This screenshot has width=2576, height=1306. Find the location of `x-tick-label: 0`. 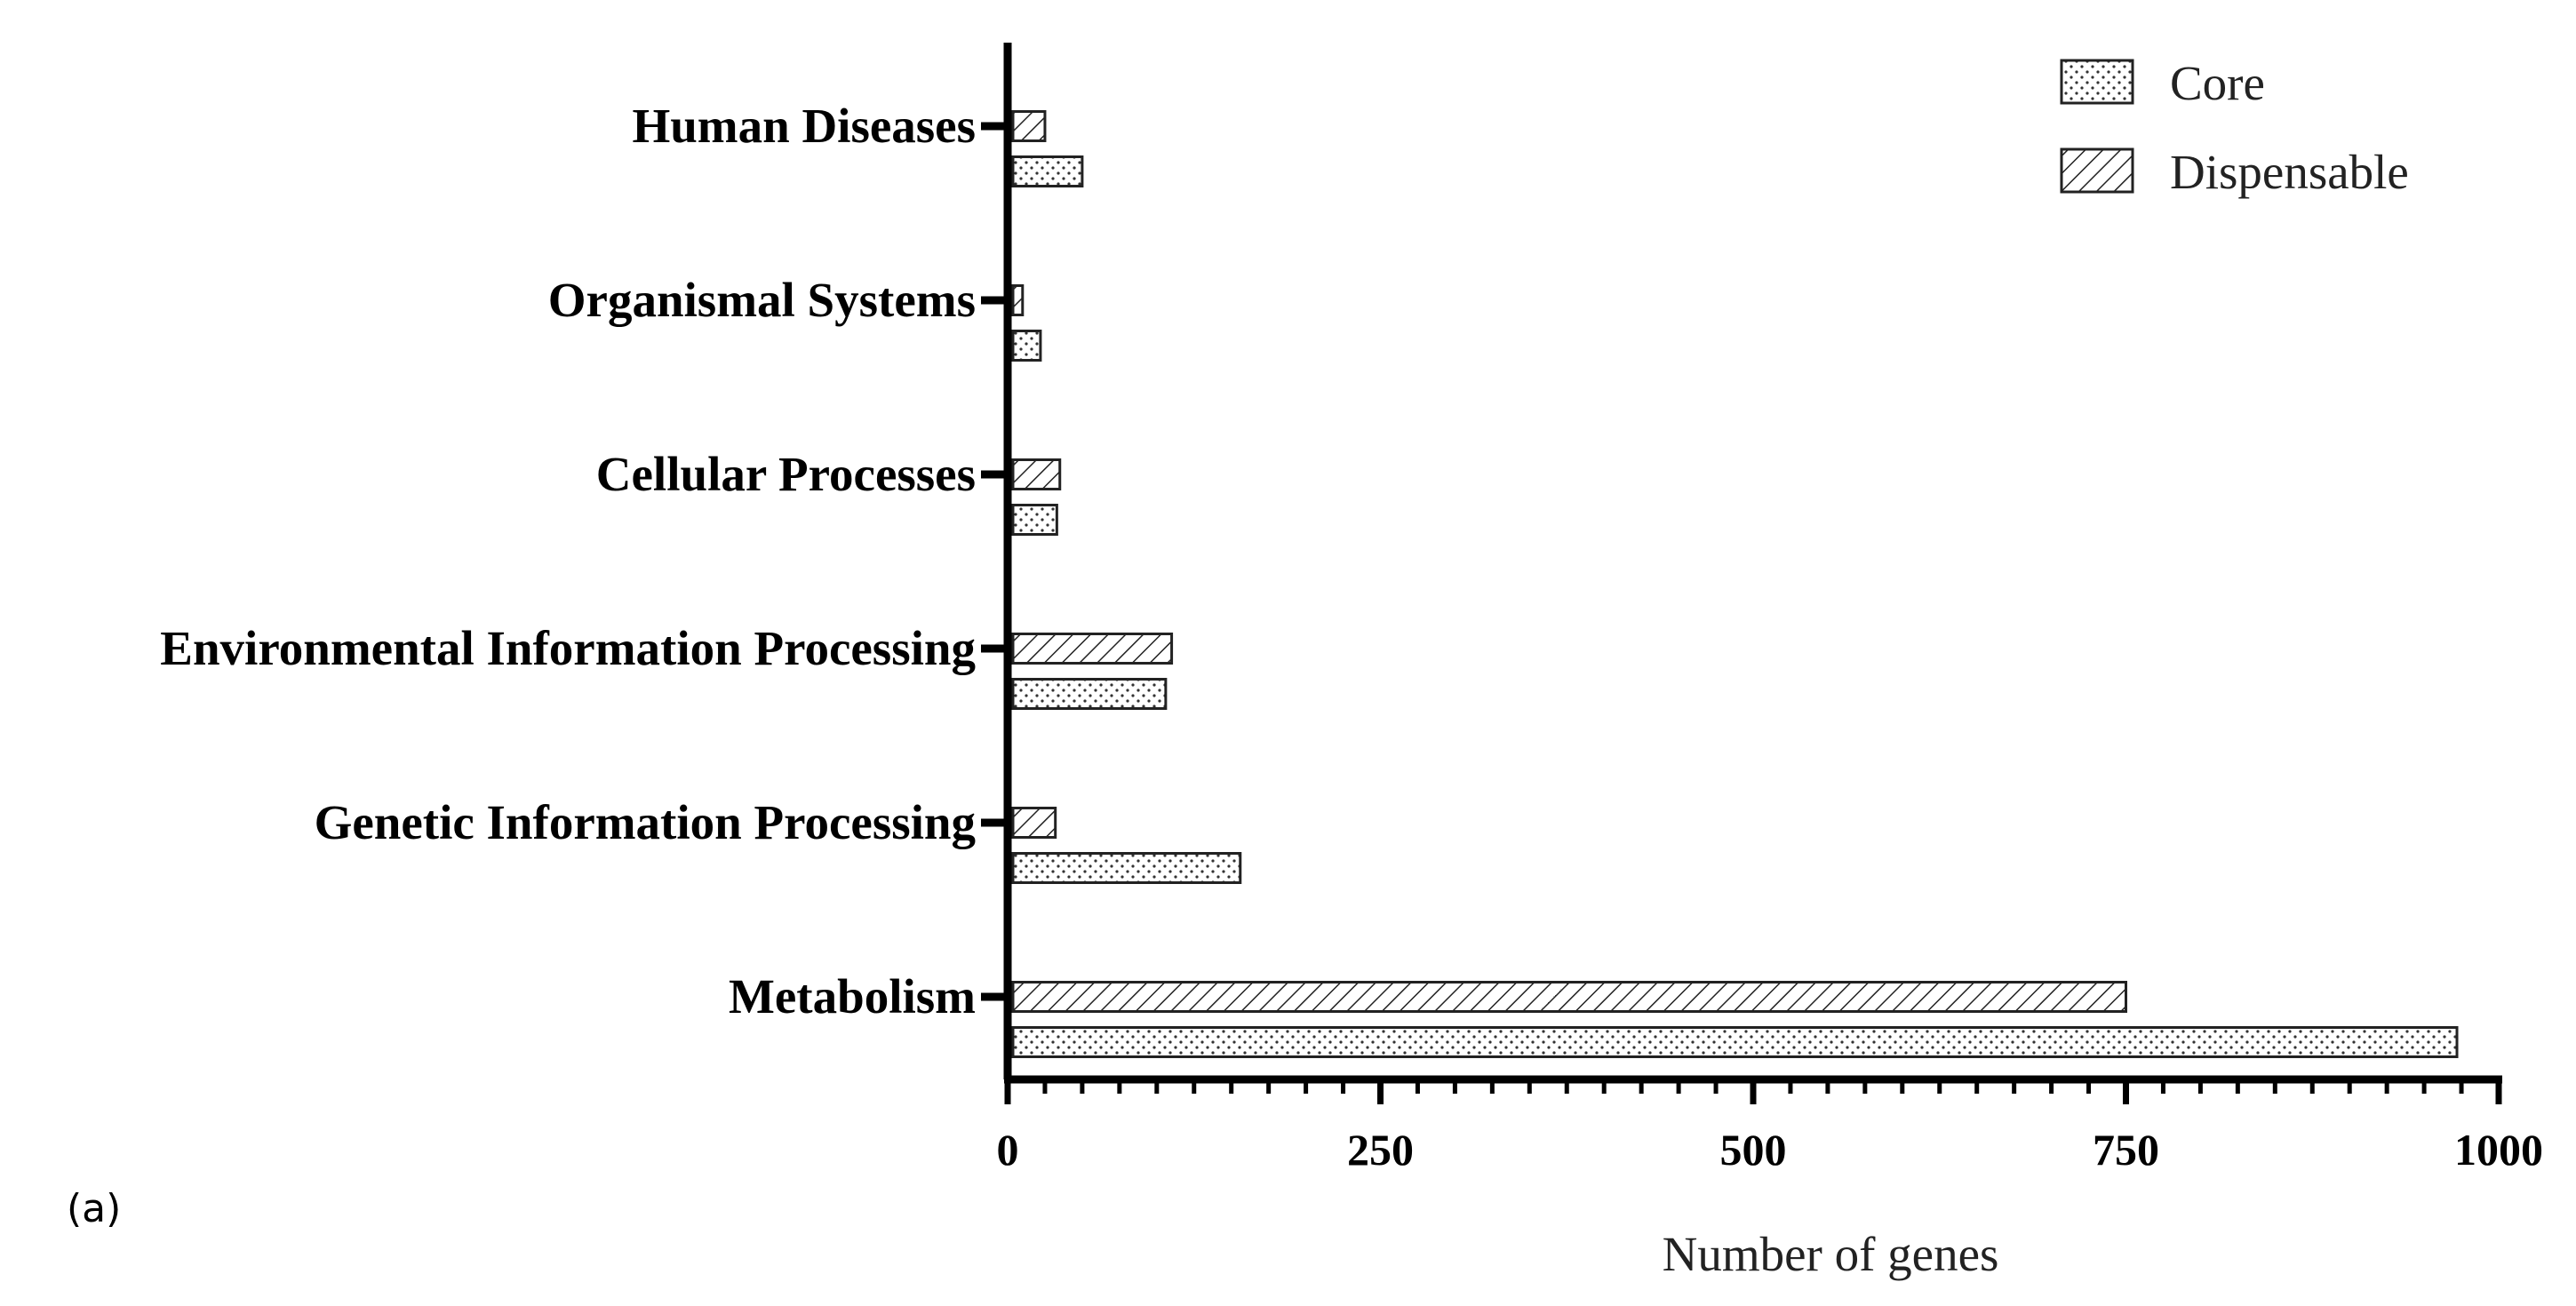

x-tick-label: 0 is located at coordinates (1008, 1150).